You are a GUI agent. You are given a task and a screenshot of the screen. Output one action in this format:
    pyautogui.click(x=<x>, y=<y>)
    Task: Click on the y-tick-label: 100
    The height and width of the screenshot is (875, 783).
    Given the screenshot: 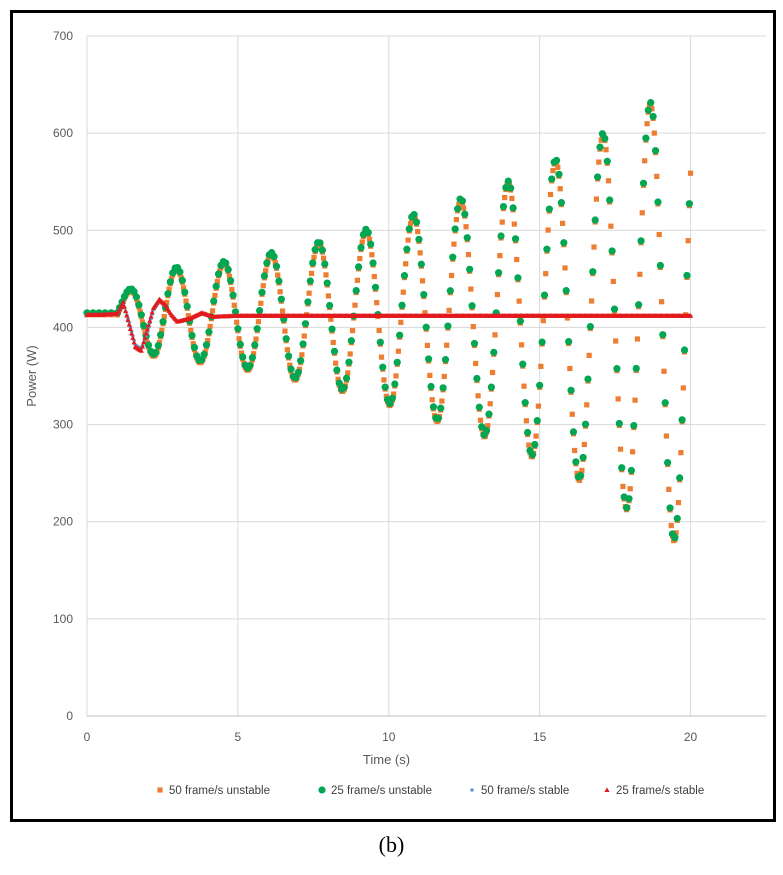 What is the action you would take?
    pyautogui.click(x=63, y=619)
    